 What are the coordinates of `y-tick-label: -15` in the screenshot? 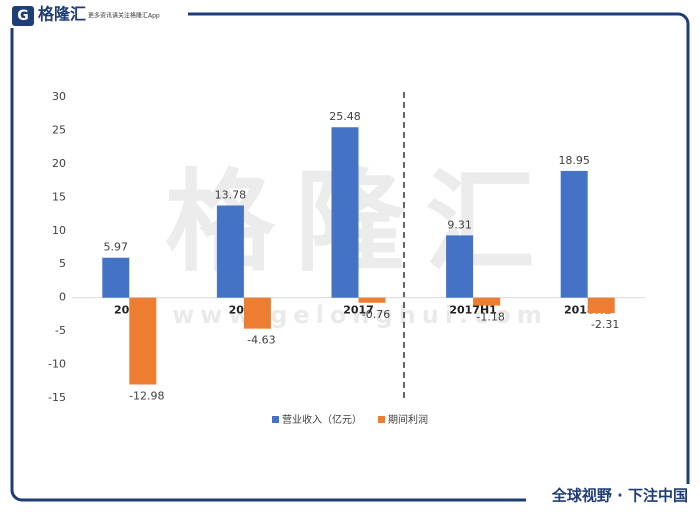 It's located at (57, 397).